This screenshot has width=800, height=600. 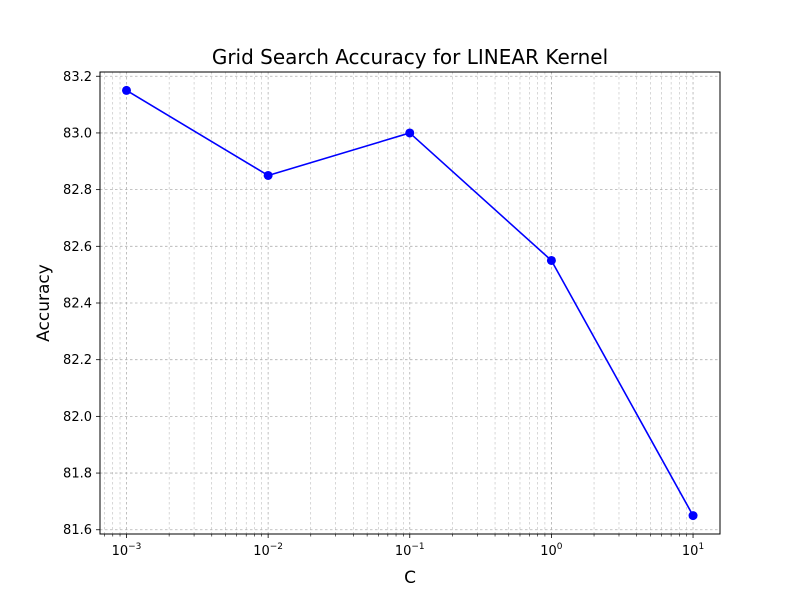 I want to click on y-tick-label: 82.6, so click(x=77, y=247).